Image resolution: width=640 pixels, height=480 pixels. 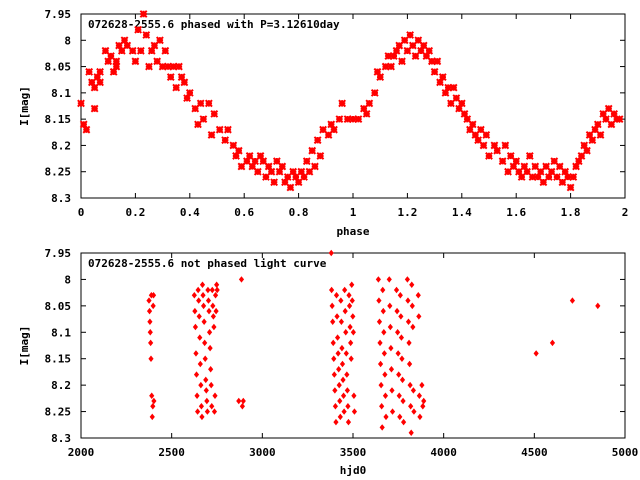 What do you see at coordinates (58, 306) in the screenshot?
I see `y-tick-label: 8.05` at bounding box center [58, 306].